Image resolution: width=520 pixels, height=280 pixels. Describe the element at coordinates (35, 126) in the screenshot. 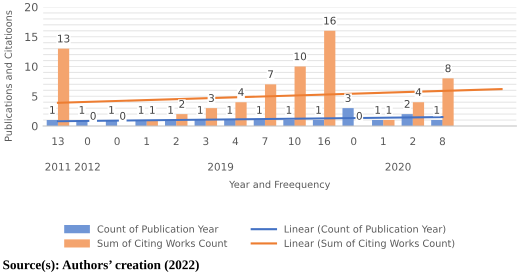

I see `y-tick-label: 0` at that location.